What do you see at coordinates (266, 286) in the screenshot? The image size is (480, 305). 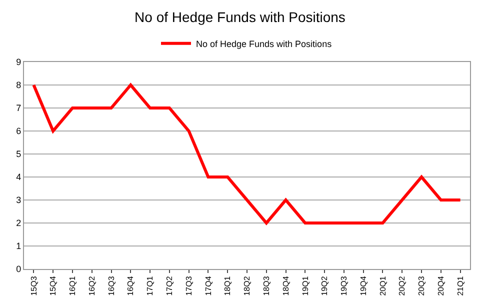 I see `x-tick-label: 18Q3` at bounding box center [266, 286].